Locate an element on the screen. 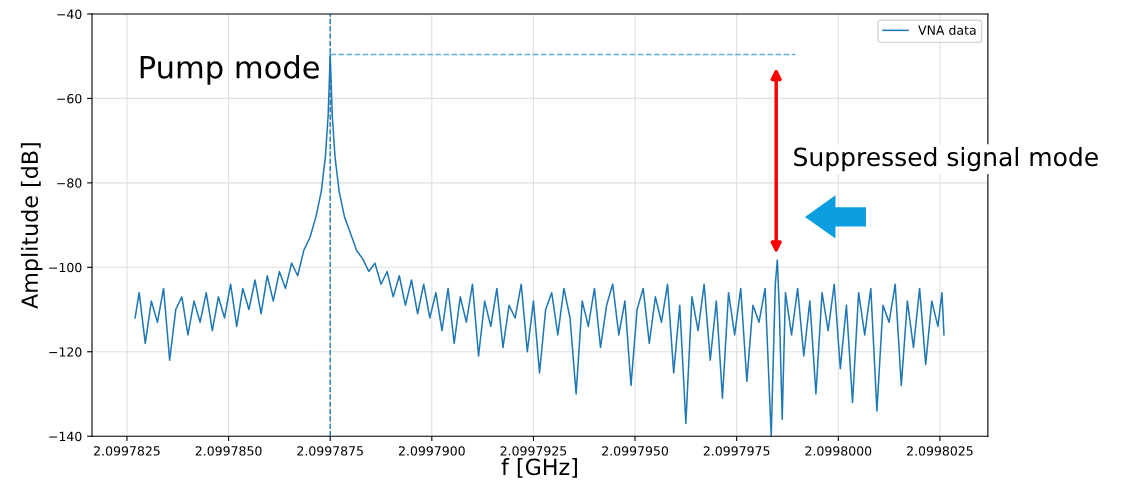 The image size is (1129, 482). x-axis-title: f [GHz] is located at coordinates (539, 468).